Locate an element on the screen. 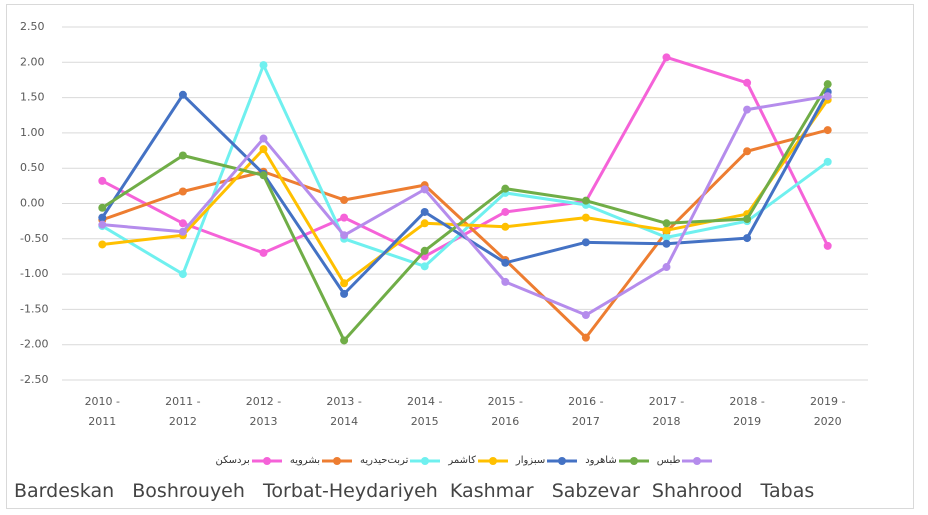 The height and width of the screenshot is (515, 928). x-tick-label: 2017 - 2018 is located at coordinates (666, 411).